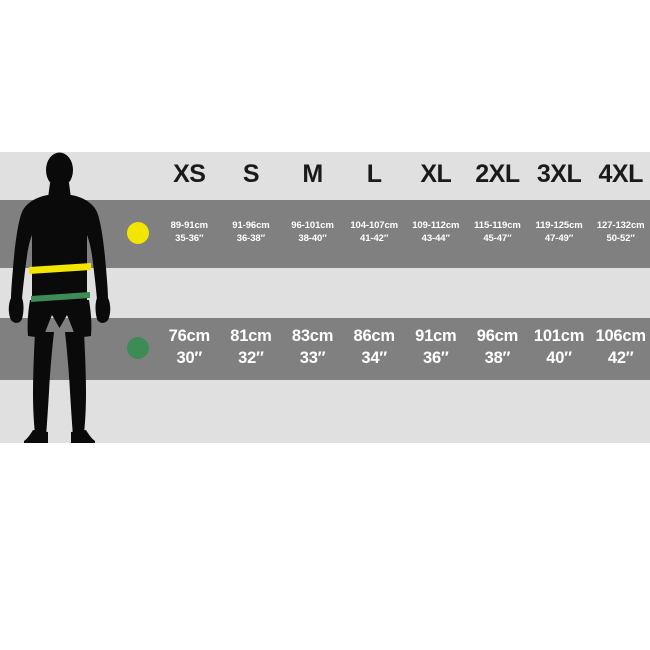  I want to click on chest-cm-value: 127-132cm, so click(620, 225).